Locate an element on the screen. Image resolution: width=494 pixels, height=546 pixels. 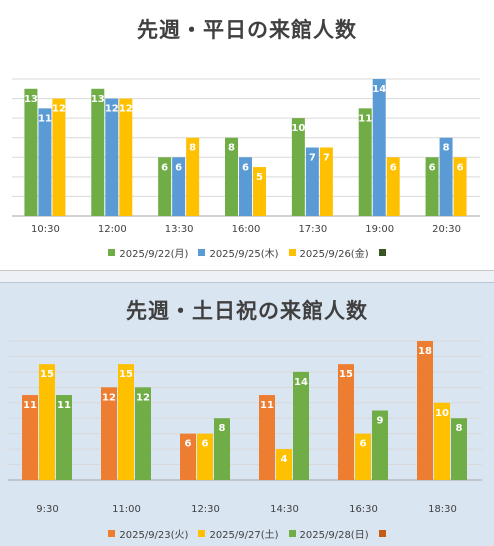
category-label: 9:30 is located at coordinates (47, 509).